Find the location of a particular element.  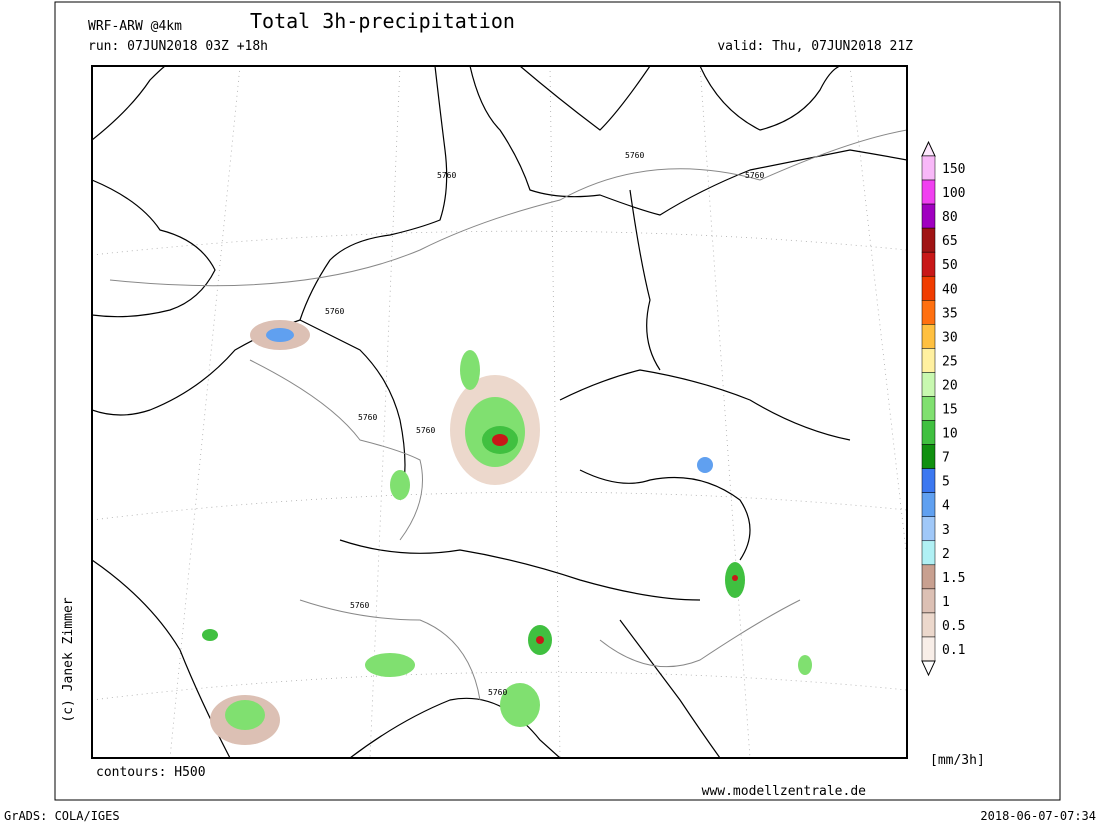

legend-label: 20 is located at coordinates (950, 385).